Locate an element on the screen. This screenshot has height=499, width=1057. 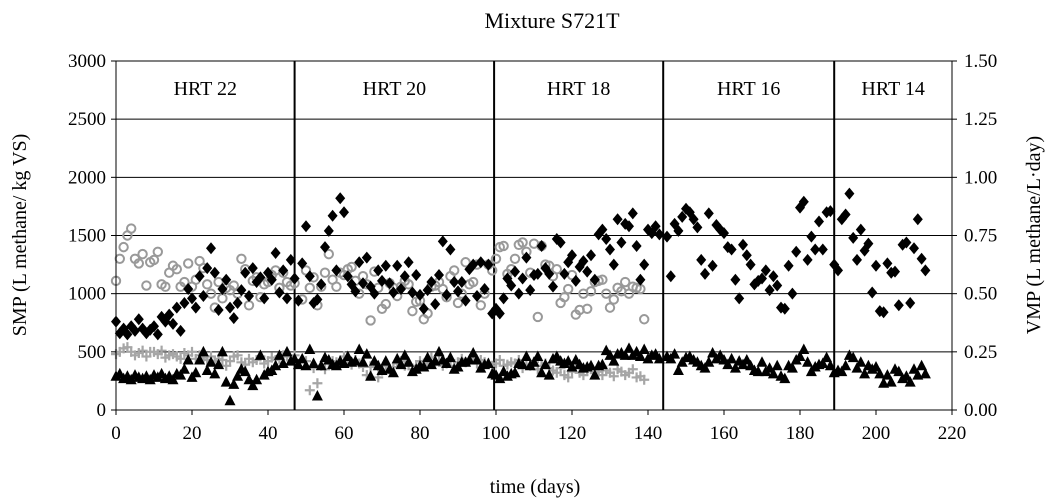
chart-title: Mixture S721T is located at coordinates (552, 20).